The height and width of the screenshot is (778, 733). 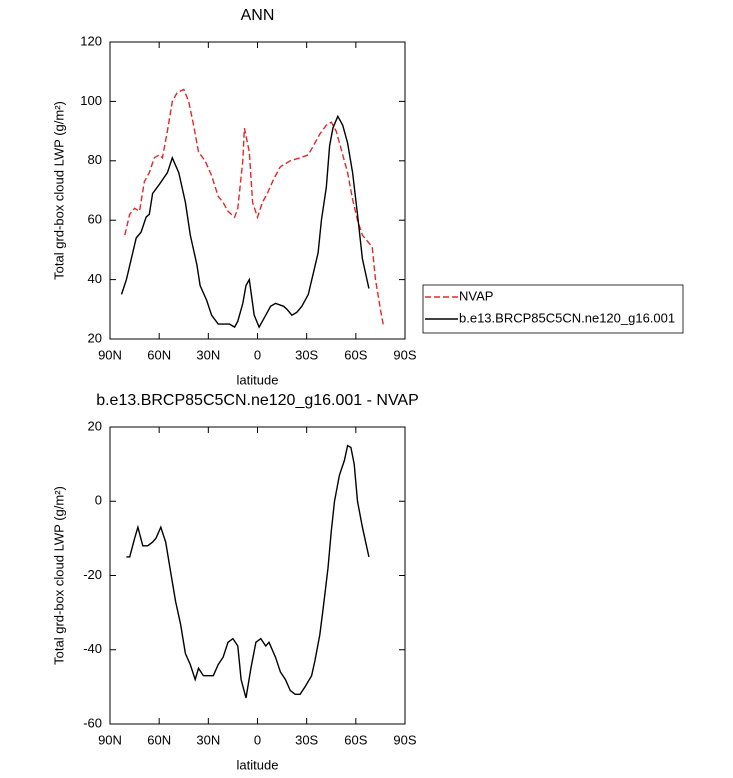 What do you see at coordinates (257, 400) in the screenshot?
I see `chart-title: b.e13.BRCP85C5CN.ne120_g16.001 - NVAP` at bounding box center [257, 400].